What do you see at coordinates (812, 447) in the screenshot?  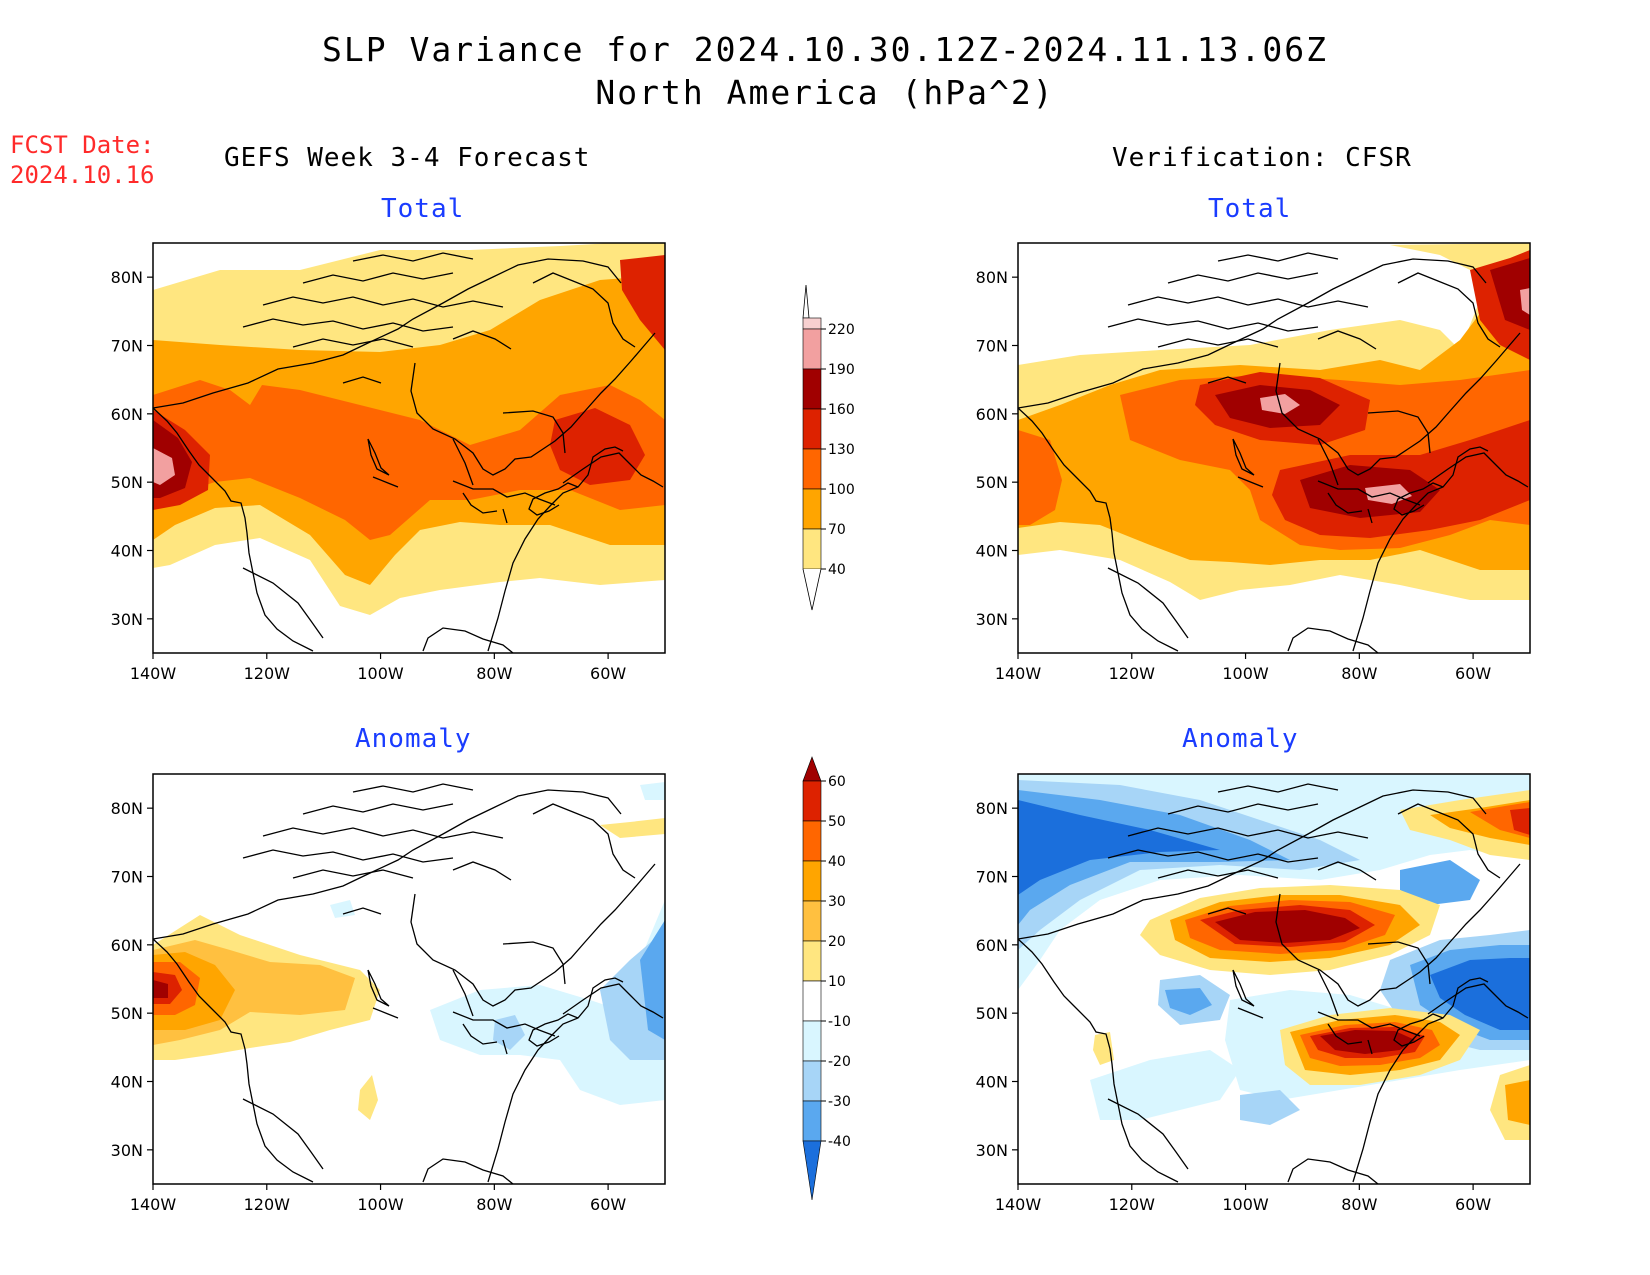 I see `colorbar-total` at bounding box center [812, 447].